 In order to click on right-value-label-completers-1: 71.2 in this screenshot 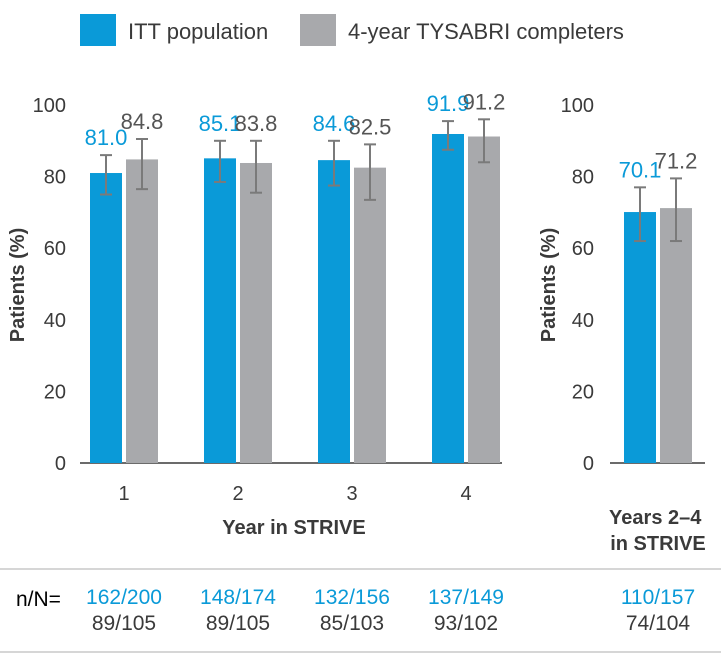, I will do `click(676, 160)`.